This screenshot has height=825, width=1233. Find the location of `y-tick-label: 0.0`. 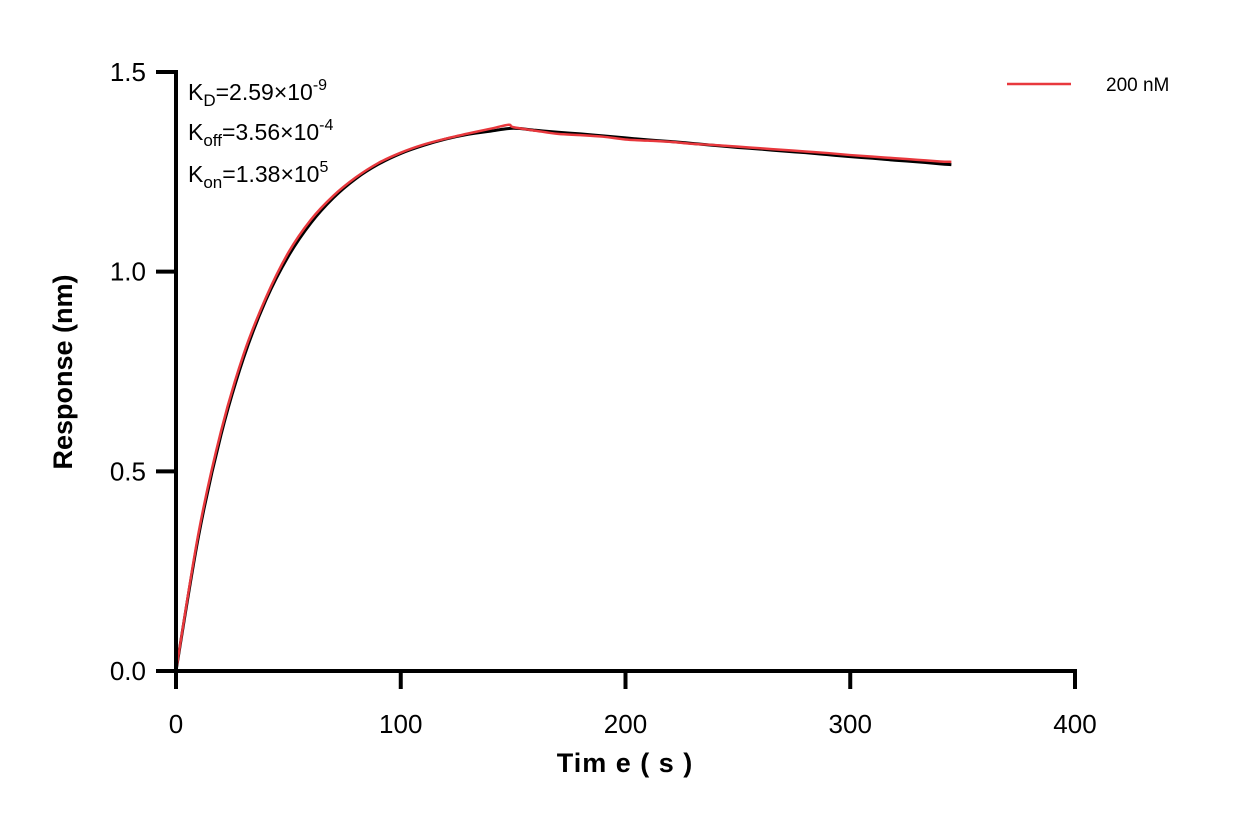

y-tick-label: 0.0 is located at coordinates (128, 671).